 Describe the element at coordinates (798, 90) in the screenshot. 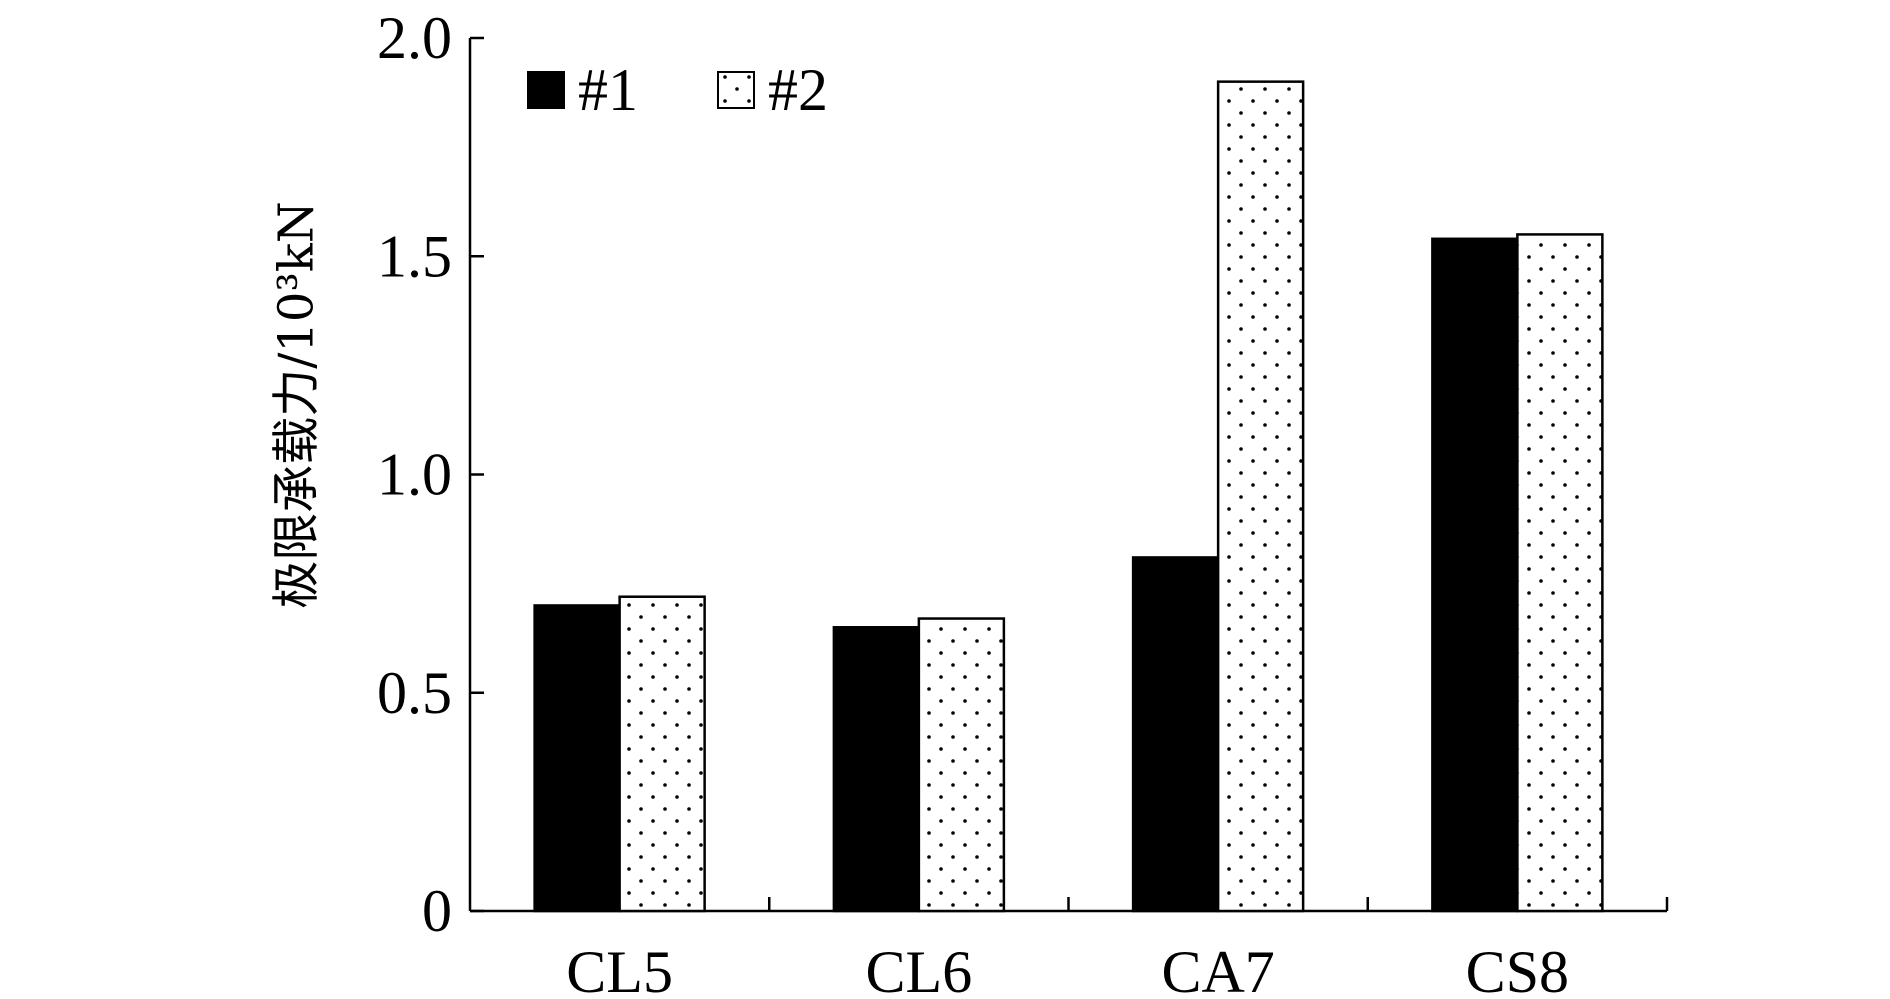

I see `legend-label-series-2: #2` at that location.